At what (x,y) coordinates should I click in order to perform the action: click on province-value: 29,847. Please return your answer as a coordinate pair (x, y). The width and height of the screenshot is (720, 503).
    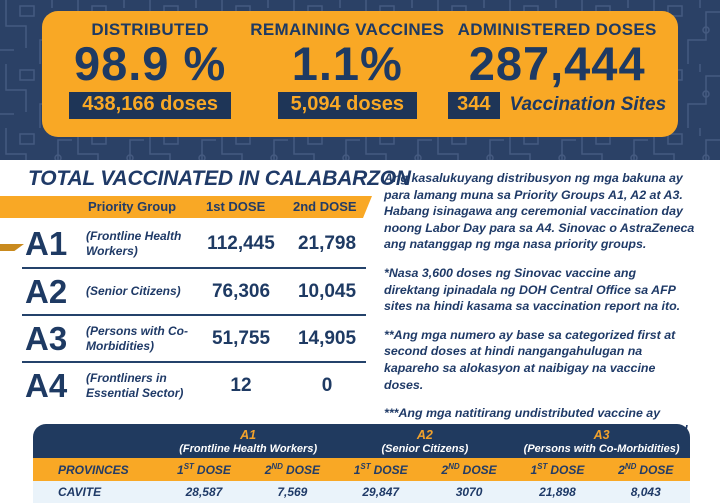
    Looking at the image, I should click on (381, 492).